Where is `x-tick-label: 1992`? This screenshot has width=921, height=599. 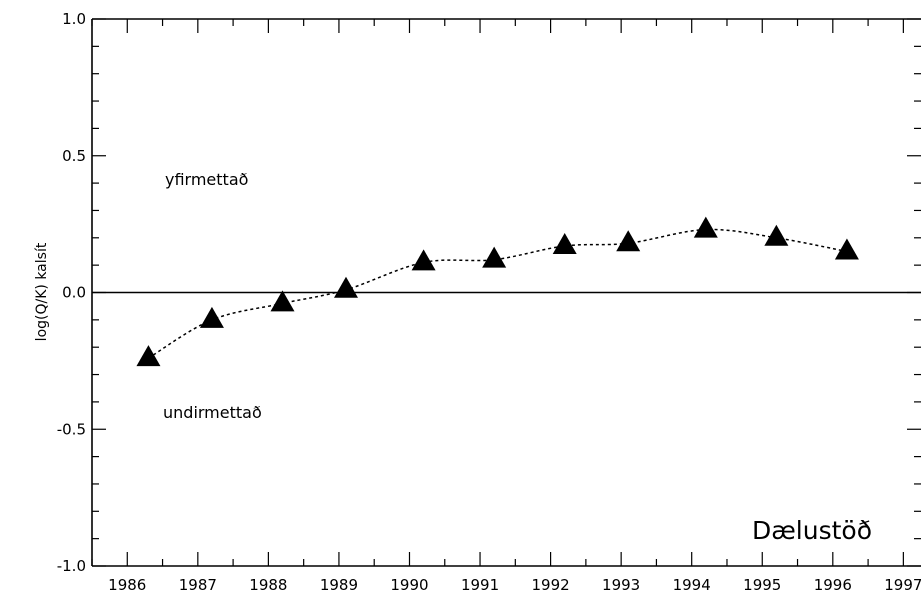
x-tick-label: 1992 is located at coordinates (551, 585).